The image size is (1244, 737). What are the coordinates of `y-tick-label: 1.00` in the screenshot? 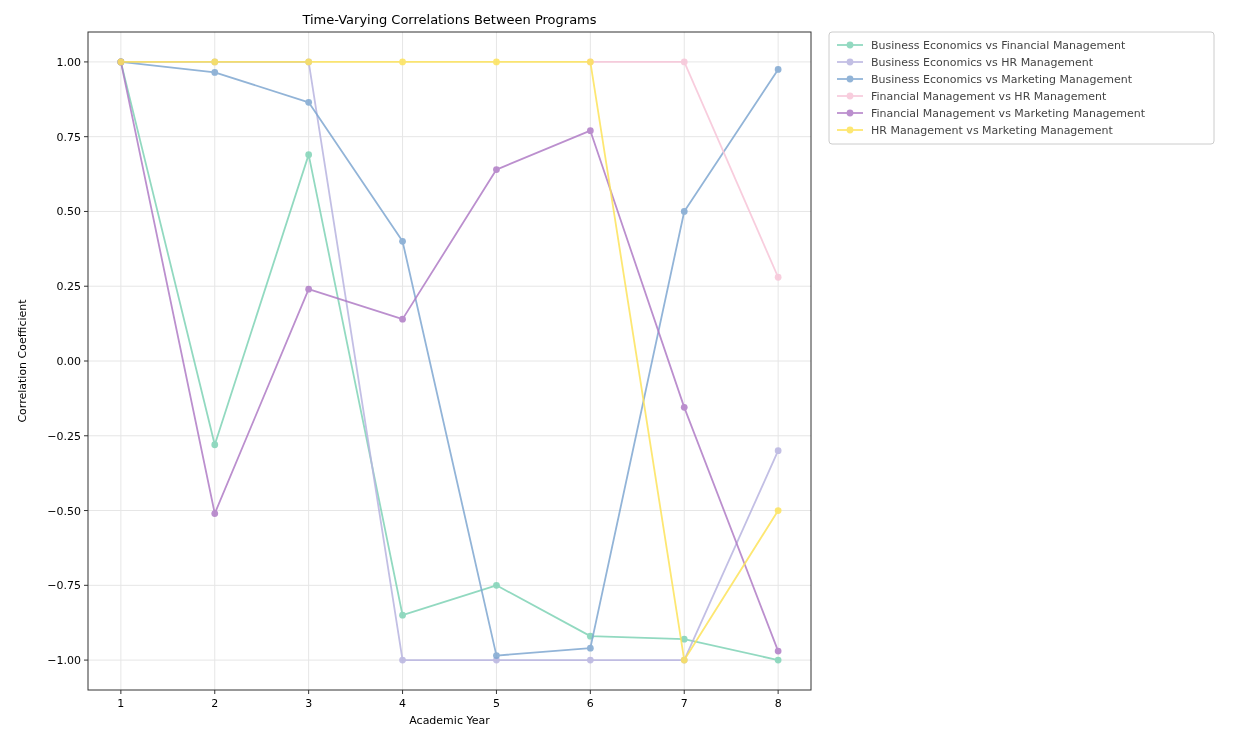 It's located at (68, 62).